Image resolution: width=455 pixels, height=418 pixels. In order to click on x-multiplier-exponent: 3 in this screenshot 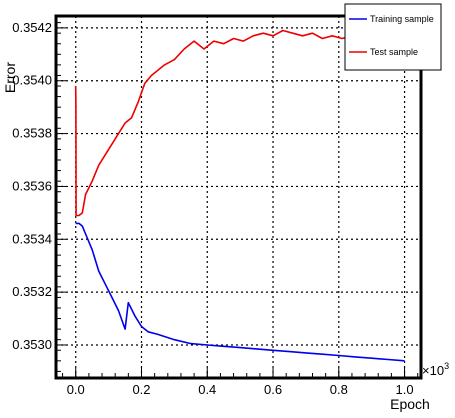, I will do `click(446, 366)`.